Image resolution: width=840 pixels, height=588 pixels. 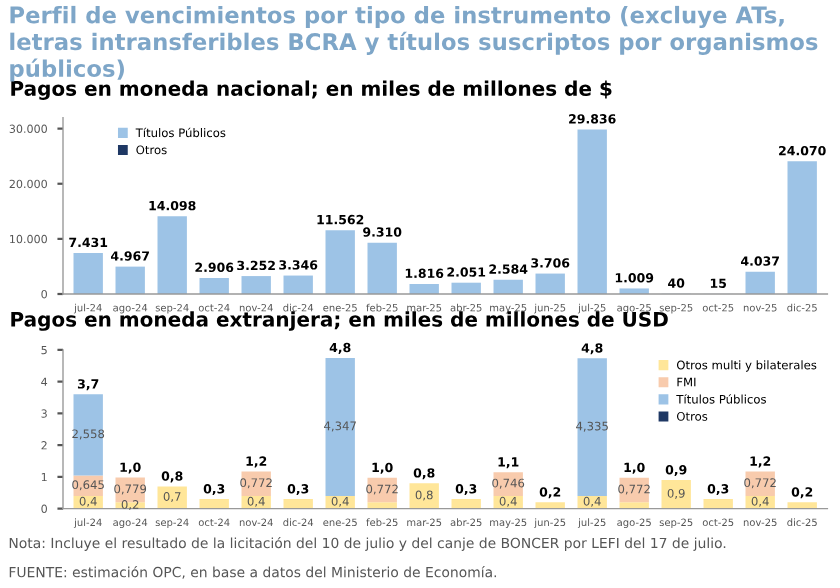 What do you see at coordinates (311, 90) in the screenshot?
I see `chart-subtitle: Pagos en moneda nacional; en miles de millones de $` at bounding box center [311, 90].